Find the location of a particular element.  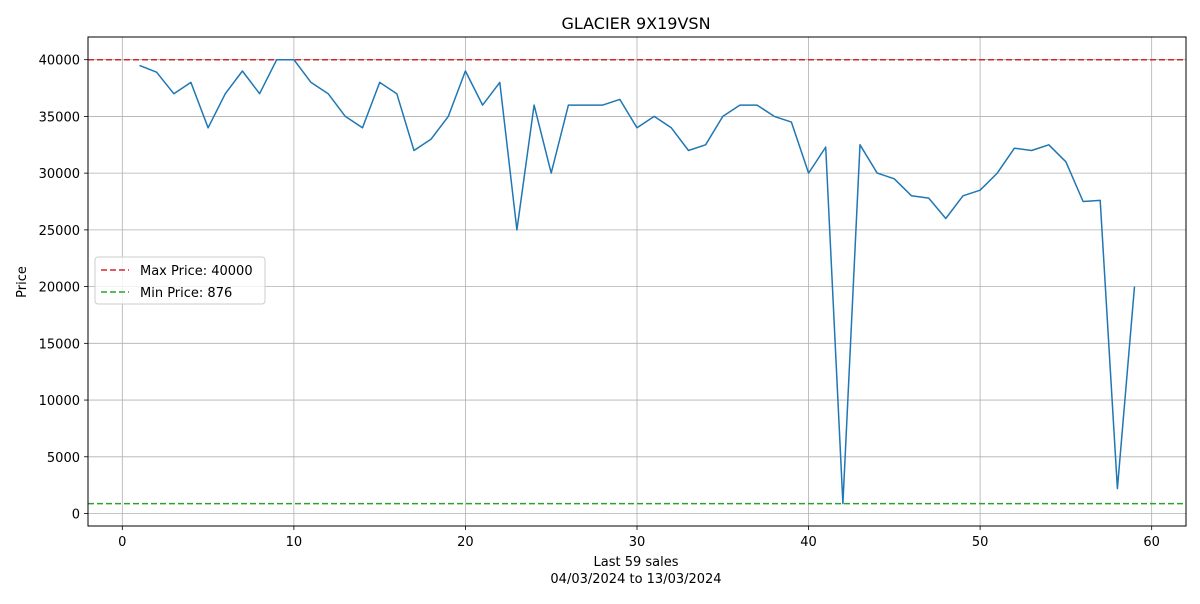

x-axis-label: Last 59 sales is located at coordinates (635, 562).